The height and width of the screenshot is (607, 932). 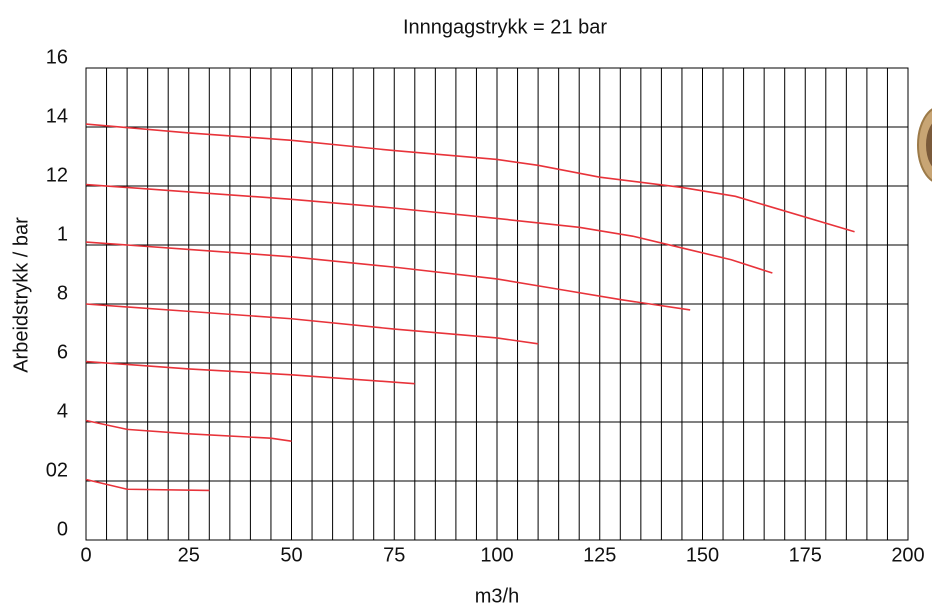 What do you see at coordinates (57, 175) in the screenshot?
I see `y-tick-label: 12` at bounding box center [57, 175].